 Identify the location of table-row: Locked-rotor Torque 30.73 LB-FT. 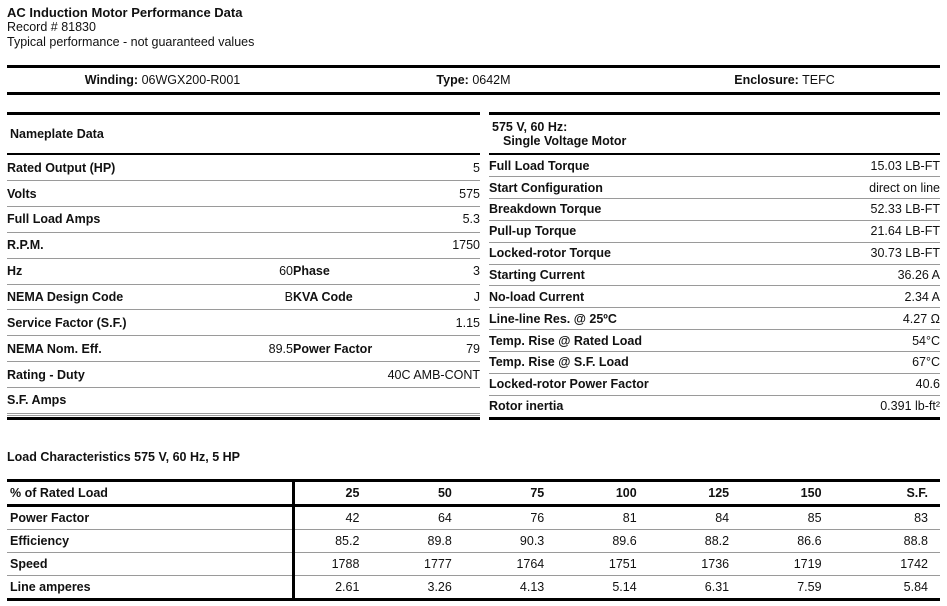
(714, 253).